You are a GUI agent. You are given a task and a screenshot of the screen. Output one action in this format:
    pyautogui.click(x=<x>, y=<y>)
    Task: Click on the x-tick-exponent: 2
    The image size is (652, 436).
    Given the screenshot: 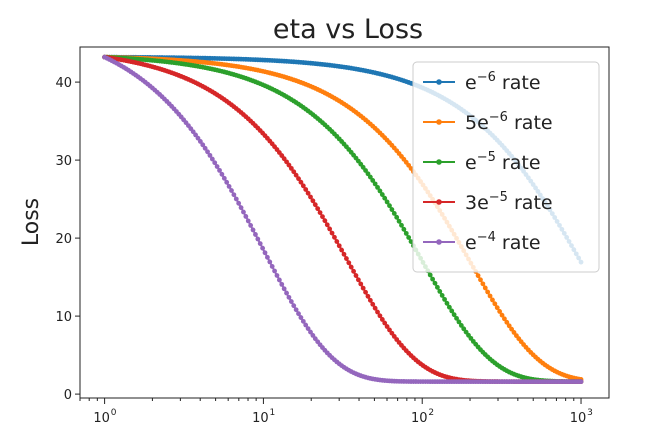 What is the action you would take?
    pyautogui.click(x=431, y=413)
    